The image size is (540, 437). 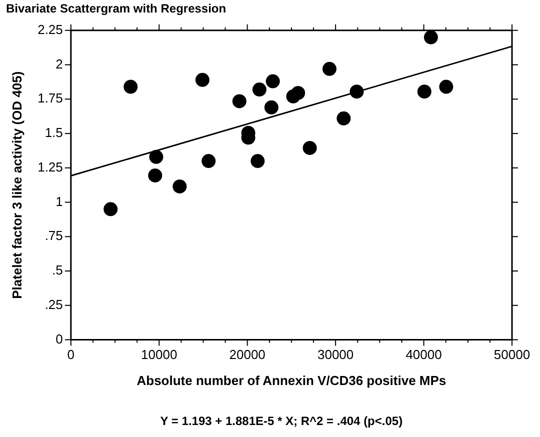 I want to click on y-tick-label: 2.25, so click(x=50, y=29).